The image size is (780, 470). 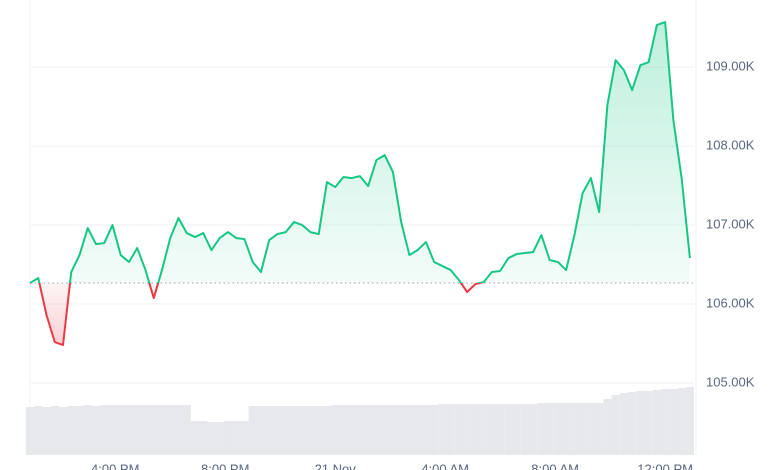 I want to click on volume, so click(x=359, y=421).